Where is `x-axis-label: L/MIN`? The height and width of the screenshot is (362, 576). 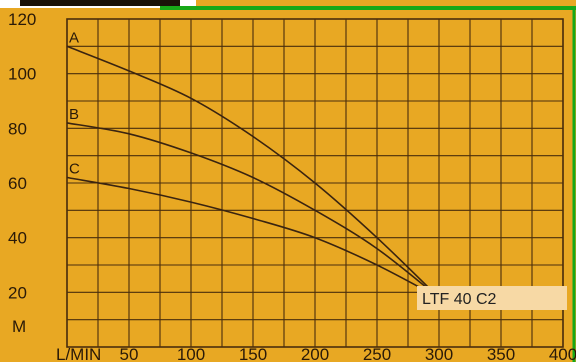 x-axis-label: L/MIN is located at coordinates (78, 353).